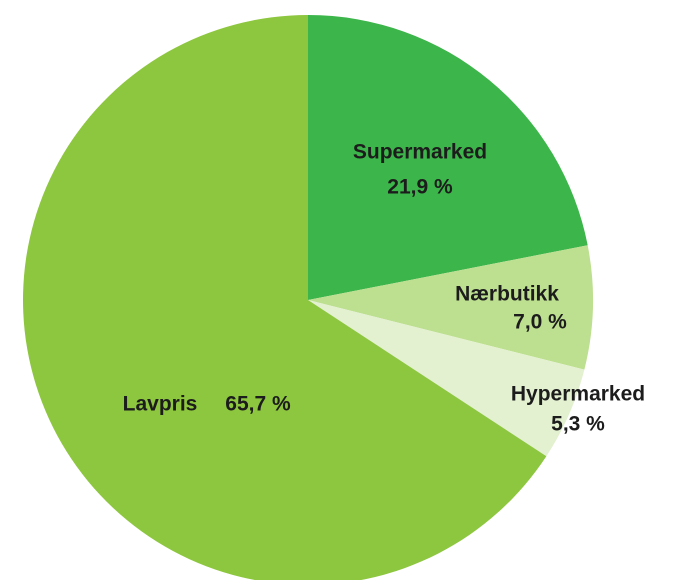 This screenshot has width=699, height=580. I want to click on slice-label: Hypermarked, so click(578, 394).